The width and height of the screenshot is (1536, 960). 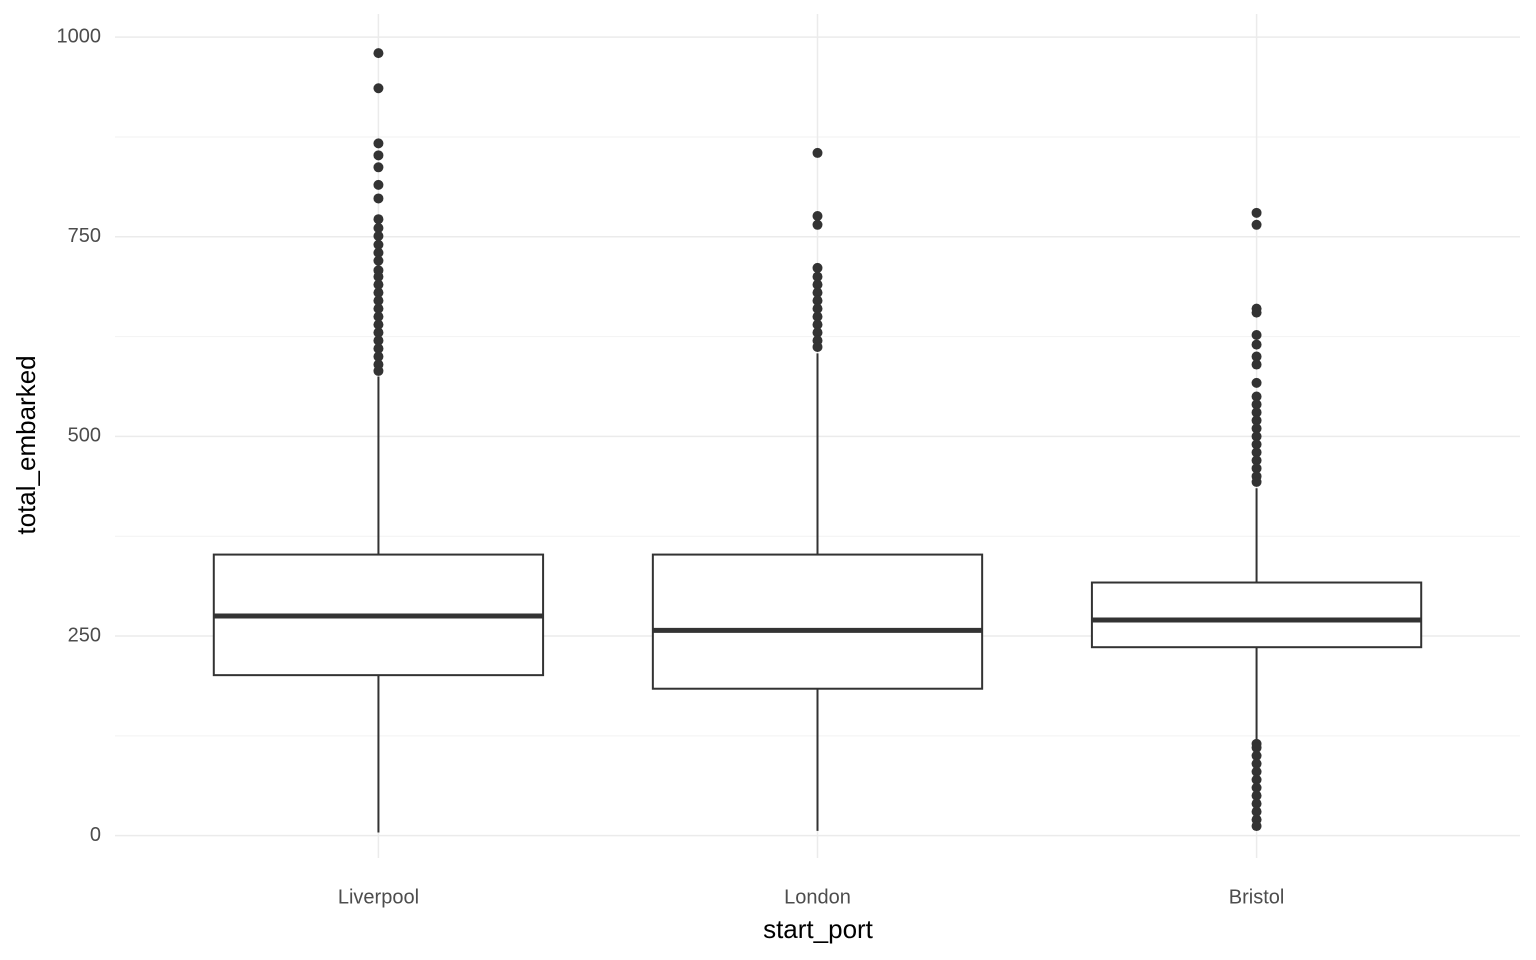 I want to click on x-tick-label: Liverpool, so click(x=378, y=897).